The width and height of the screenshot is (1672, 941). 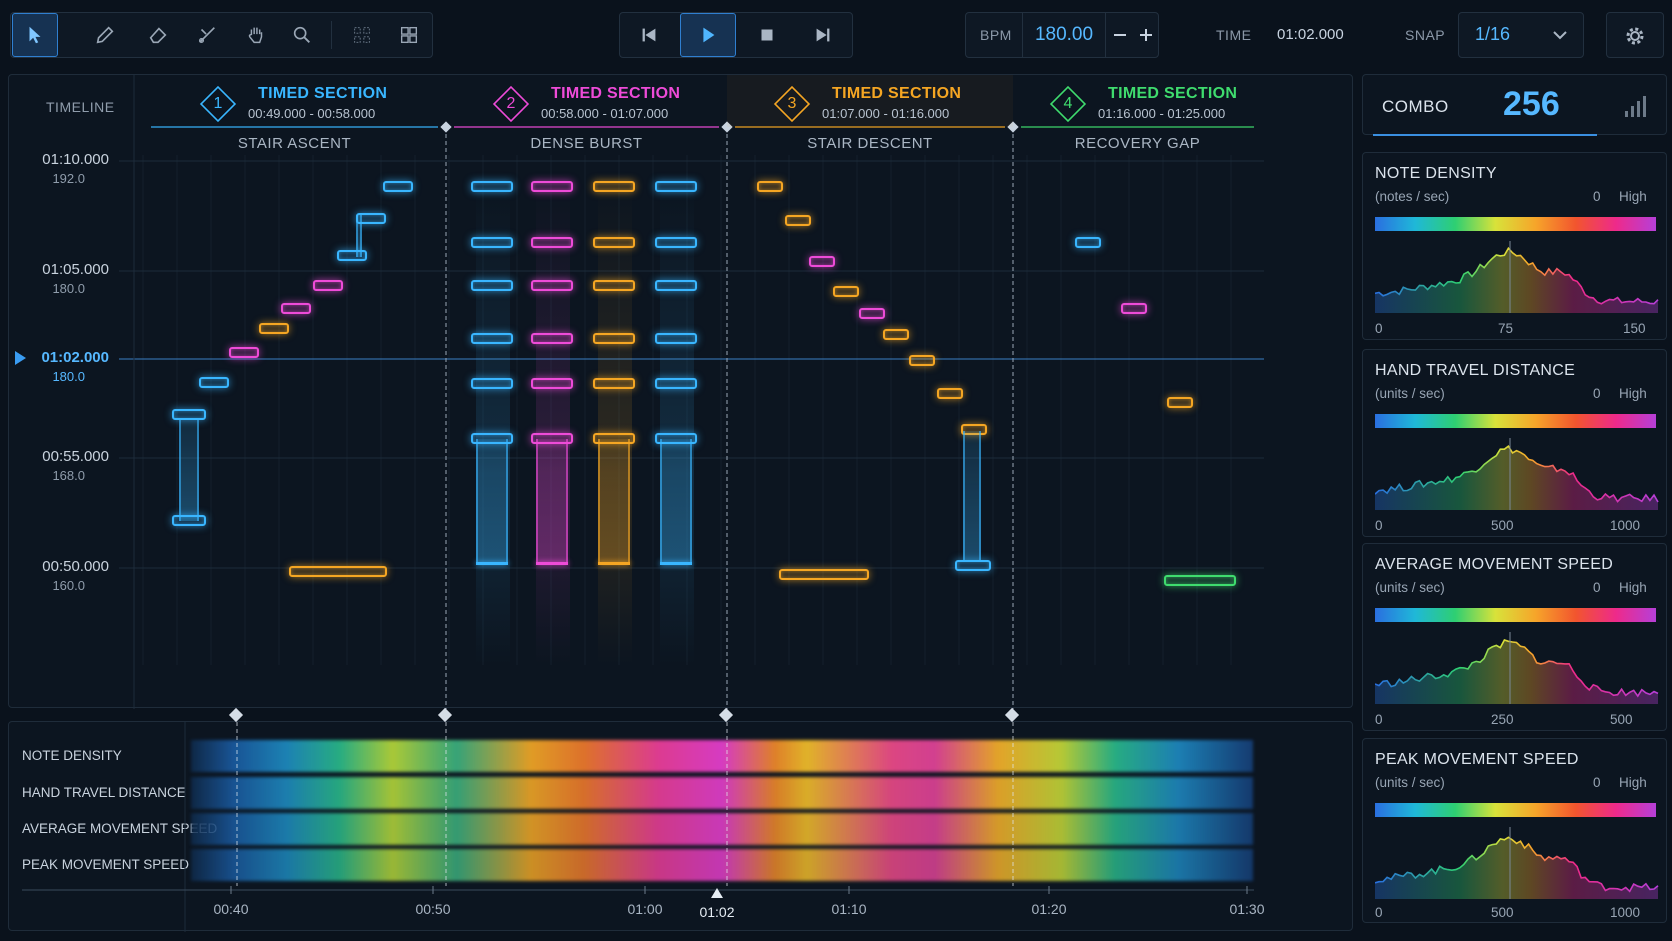 I want to click on stop-button, so click(x=767, y=35).